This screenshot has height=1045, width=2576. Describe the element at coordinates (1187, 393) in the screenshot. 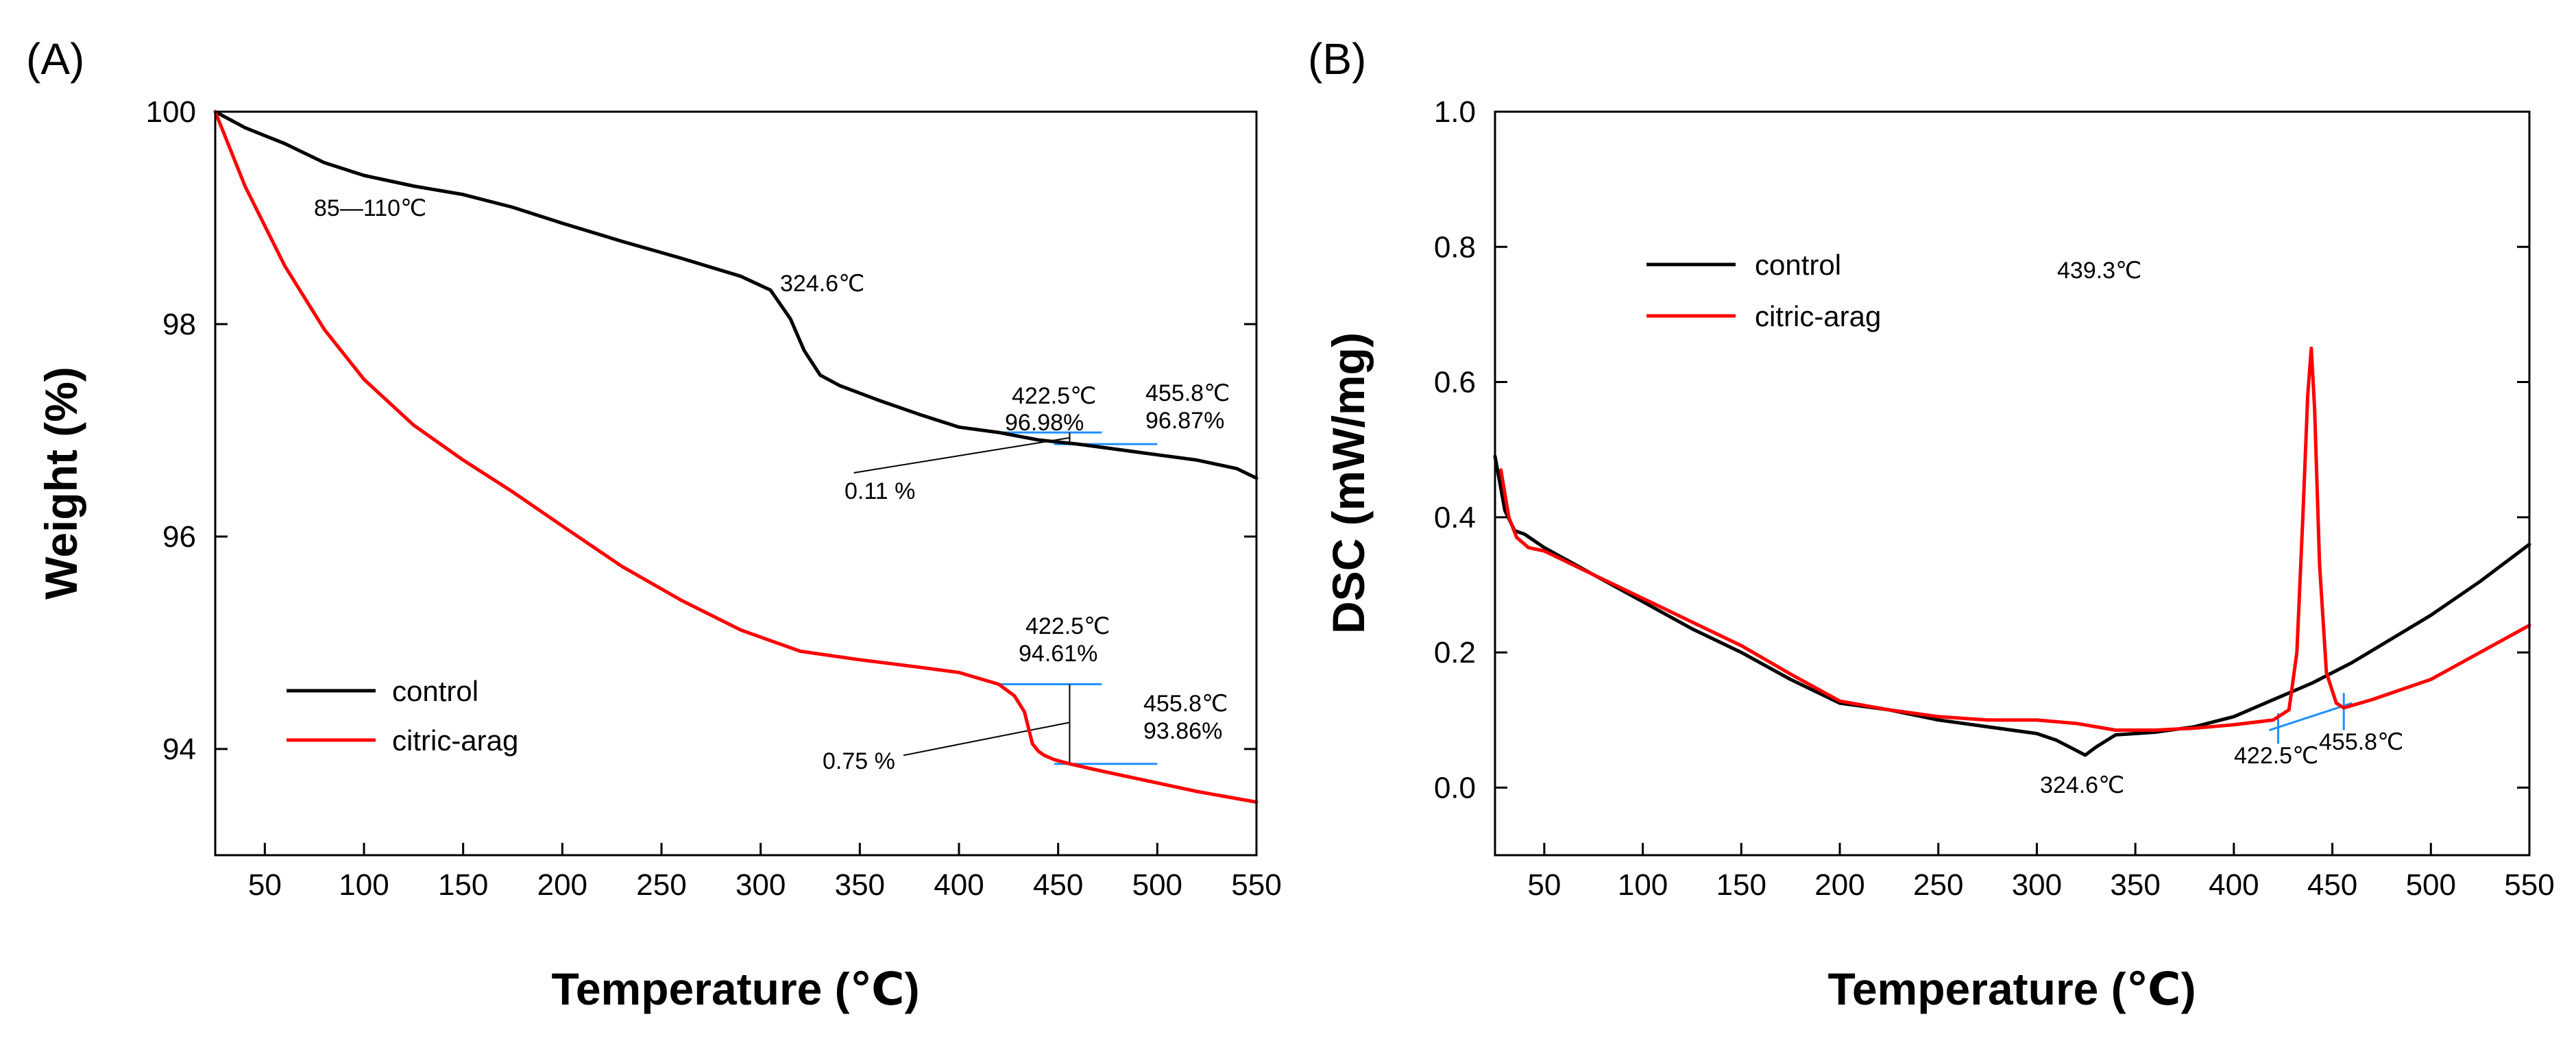

I see `annotation-control-455-8-temp: 455.8℃` at that location.